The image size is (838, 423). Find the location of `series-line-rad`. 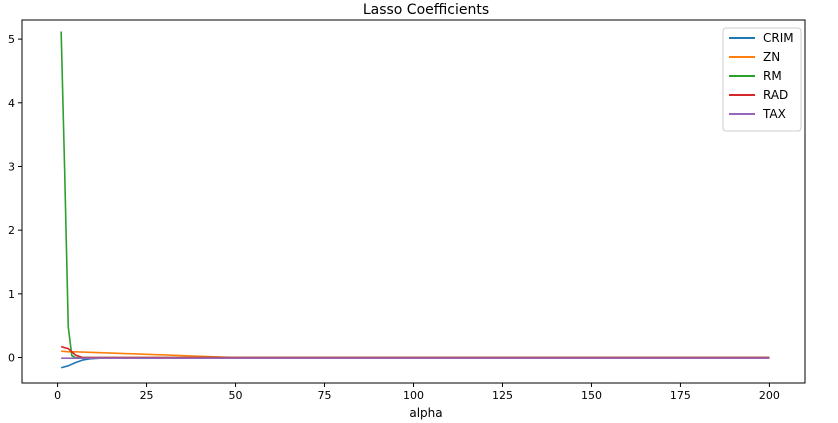

series-line-rad is located at coordinates (415, 352).